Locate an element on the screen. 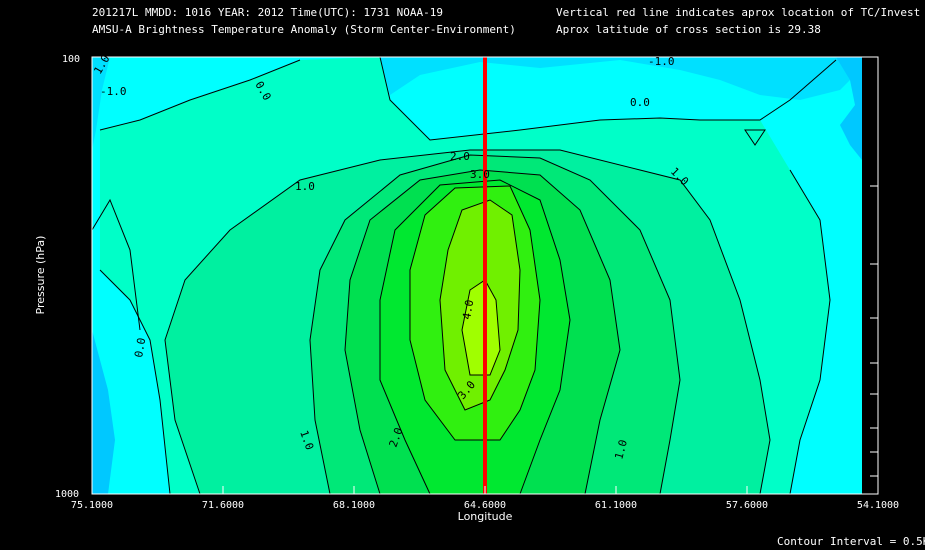 The image size is (925, 550). x-tick-label: 75.1000 is located at coordinates (92, 505).